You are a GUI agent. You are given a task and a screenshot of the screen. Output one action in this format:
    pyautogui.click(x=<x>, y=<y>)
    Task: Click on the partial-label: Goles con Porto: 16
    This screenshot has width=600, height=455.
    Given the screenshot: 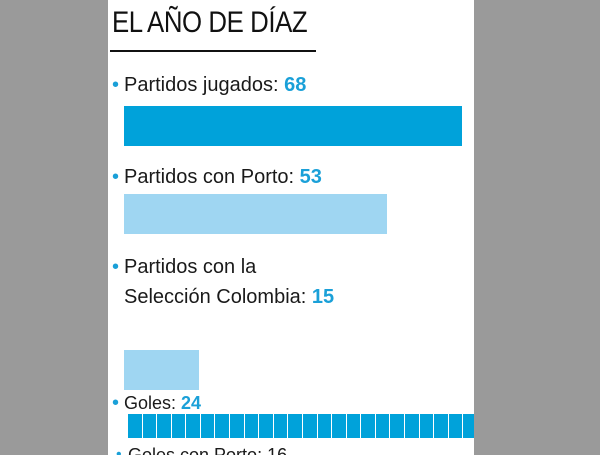 What is the action you would take?
    pyautogui.click(x=208, y=450)
    